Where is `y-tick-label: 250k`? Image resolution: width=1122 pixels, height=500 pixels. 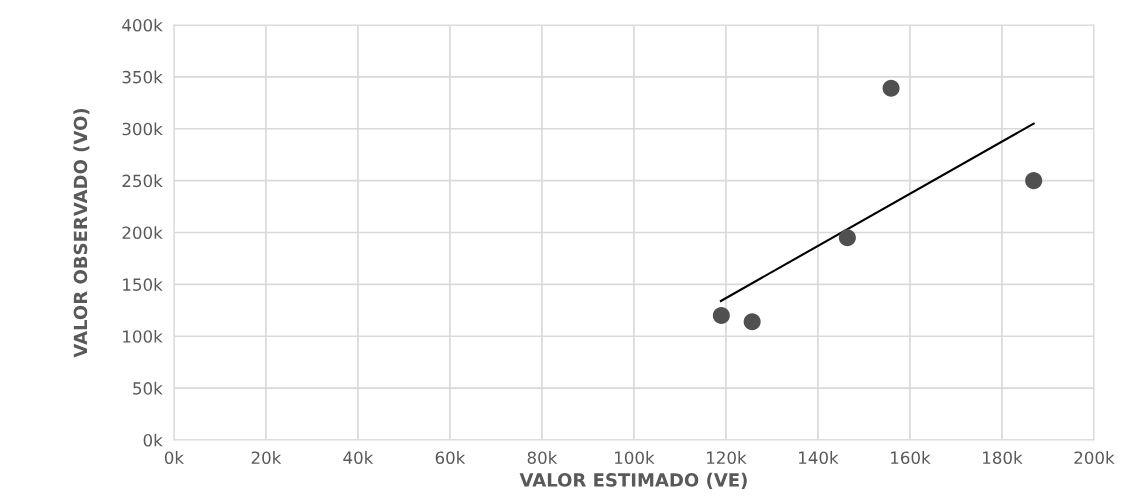
y-tick-label: 250k is located at coordinates (142, 181).